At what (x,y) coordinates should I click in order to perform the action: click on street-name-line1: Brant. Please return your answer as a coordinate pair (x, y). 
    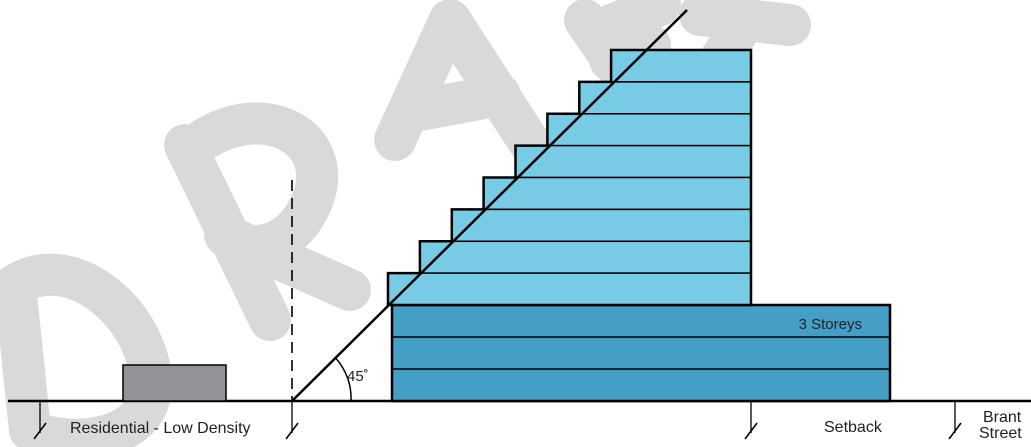
    Looking at the image, I should click on (1002, 417).